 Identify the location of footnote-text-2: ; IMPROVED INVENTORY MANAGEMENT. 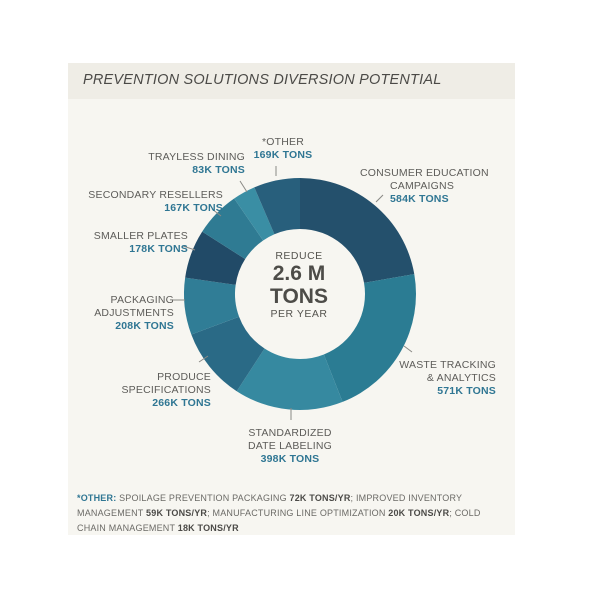
(270, 505).